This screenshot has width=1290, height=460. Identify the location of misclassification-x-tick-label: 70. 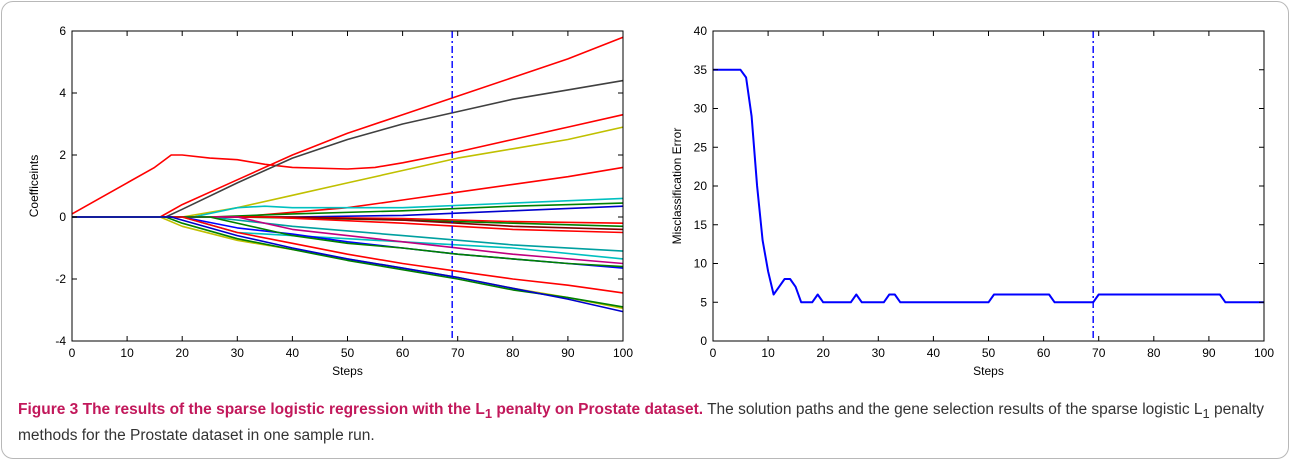
(1099, 353).